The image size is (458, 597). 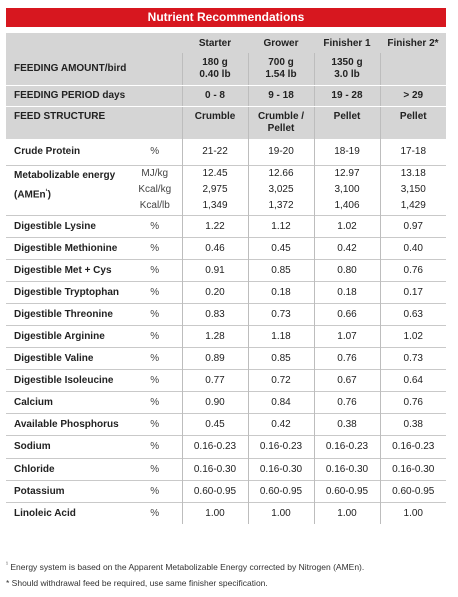 I want to click on row-label: Digestible Isoleucine, so click(x=67, y=380).